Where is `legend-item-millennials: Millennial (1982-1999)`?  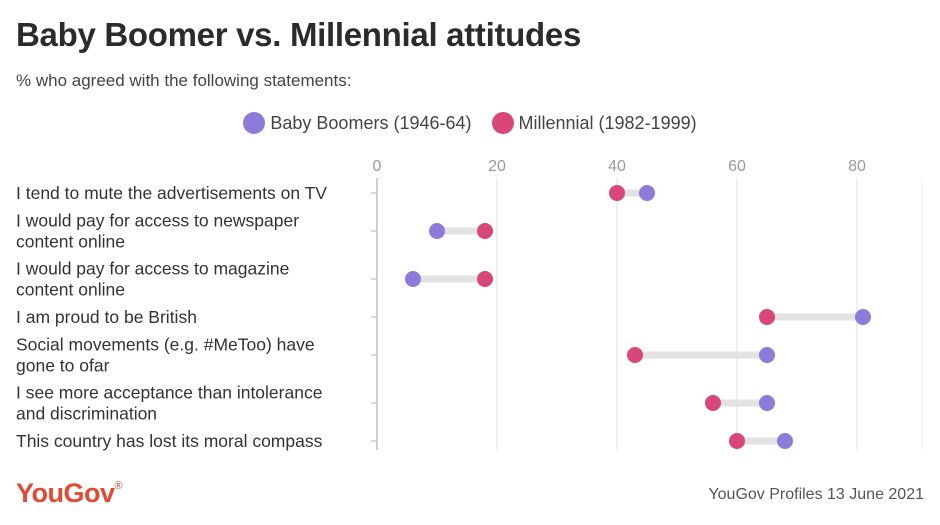 legend-item-millennials: Millennial (1982-1999) is located at coordinates (594, 123).